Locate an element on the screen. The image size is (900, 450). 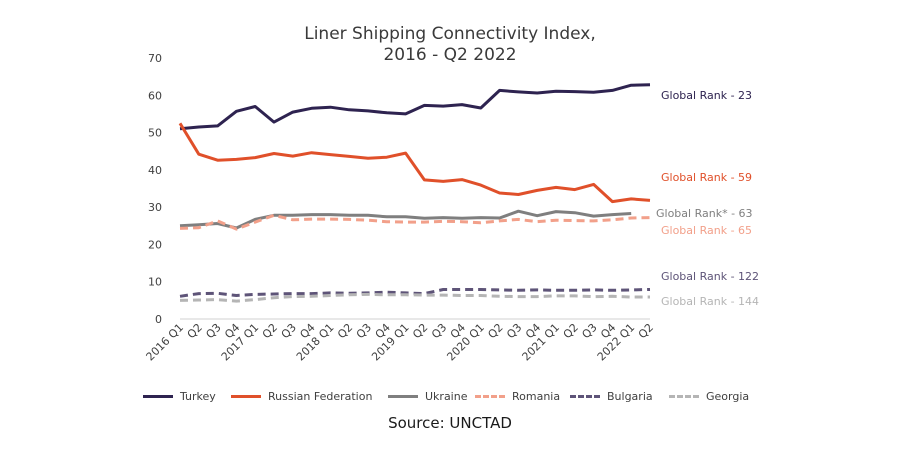
x-tick-label: 2021 Q1 is located at coordinates (541, 342).